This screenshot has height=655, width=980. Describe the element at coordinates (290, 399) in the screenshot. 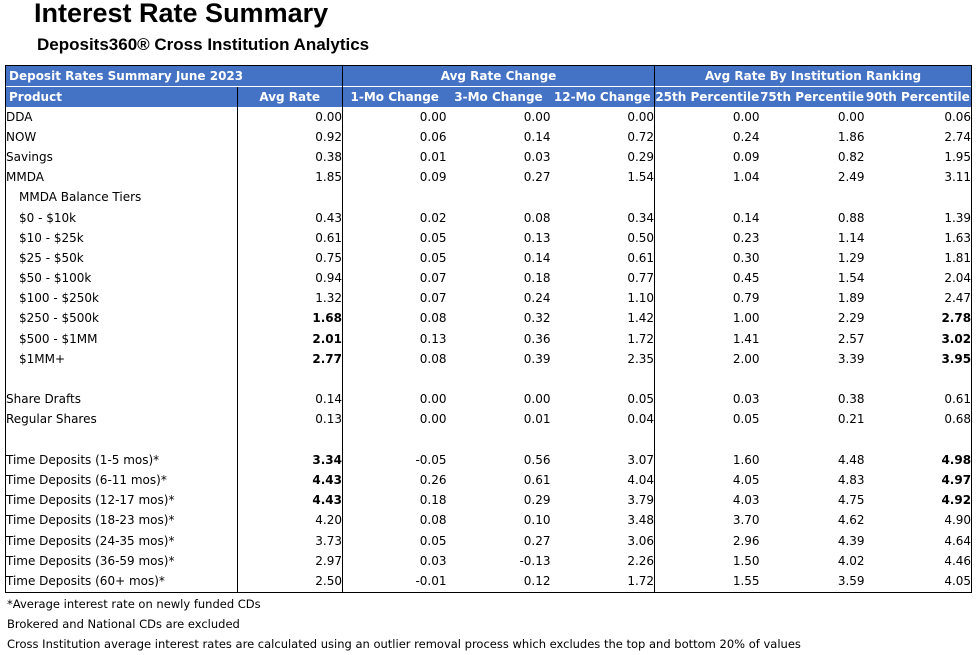

I see `cell-avg-rate: 0.14` at that location.